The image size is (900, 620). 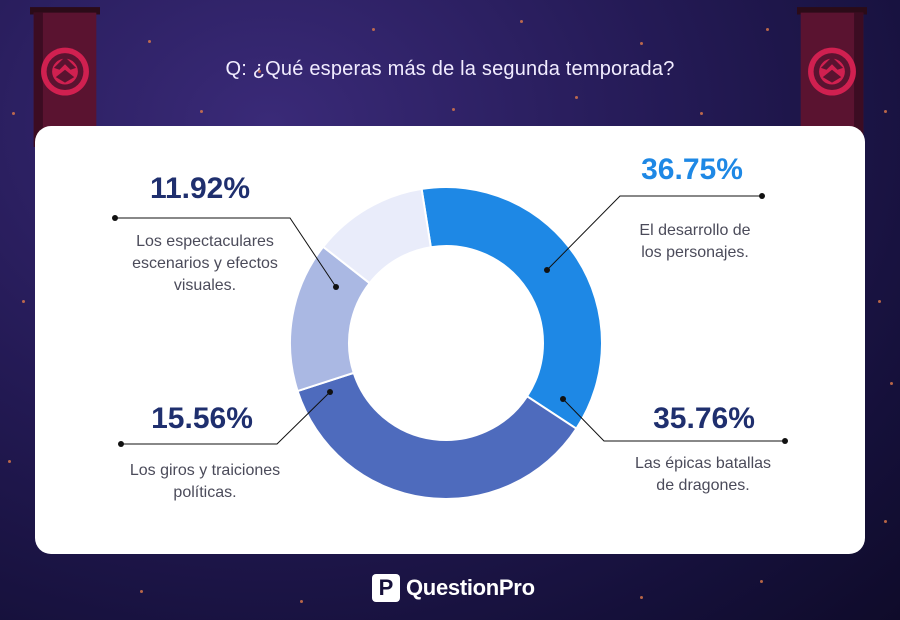 I want to click on leader-line-escenarios, so click(x=226, y=252).